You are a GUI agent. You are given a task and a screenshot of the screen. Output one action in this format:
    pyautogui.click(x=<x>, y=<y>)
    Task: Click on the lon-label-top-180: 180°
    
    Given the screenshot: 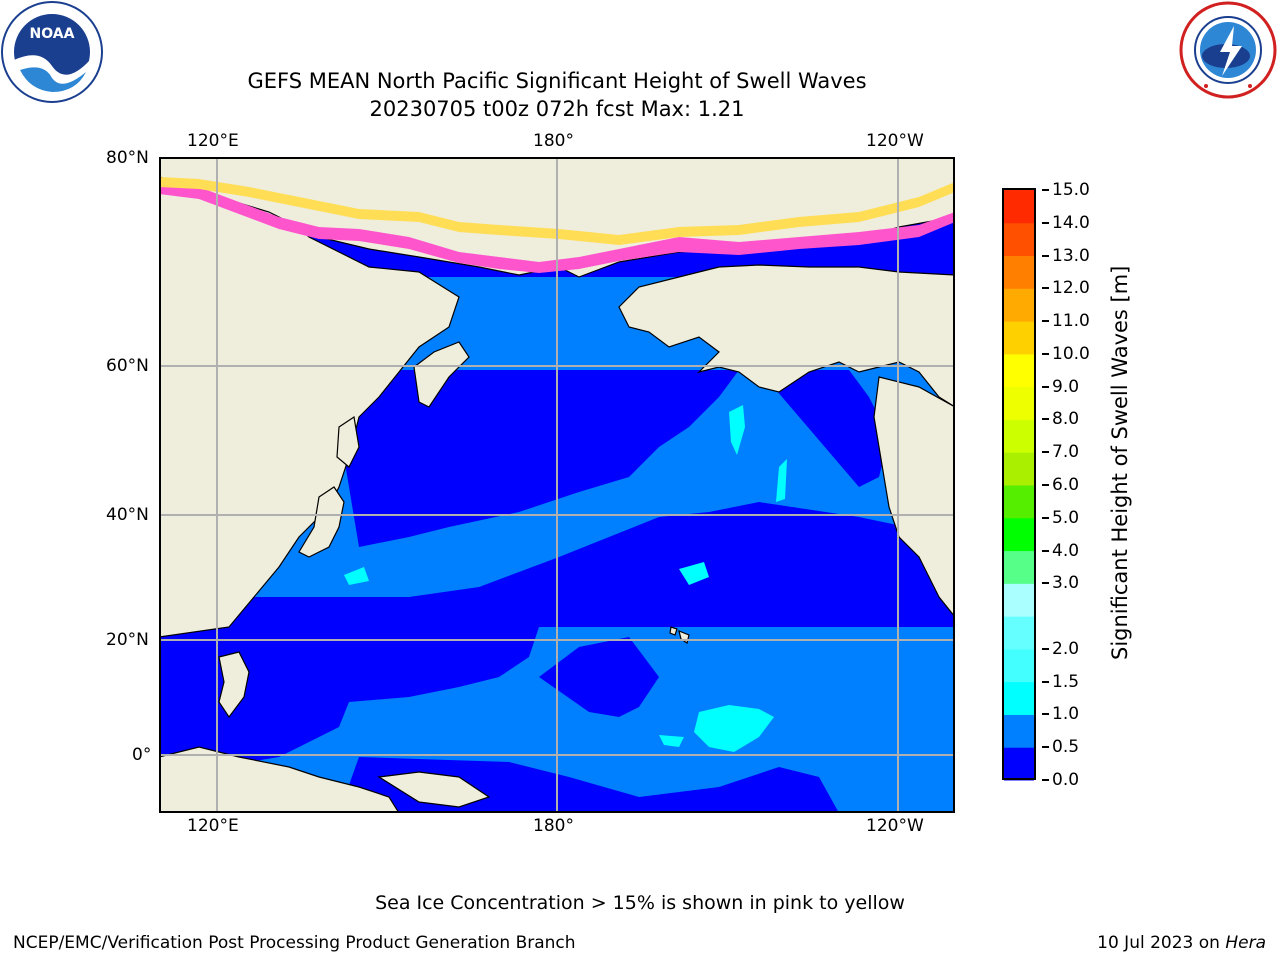 What is the action you would take?
    pyautogui.click(x=553, y=141)
    